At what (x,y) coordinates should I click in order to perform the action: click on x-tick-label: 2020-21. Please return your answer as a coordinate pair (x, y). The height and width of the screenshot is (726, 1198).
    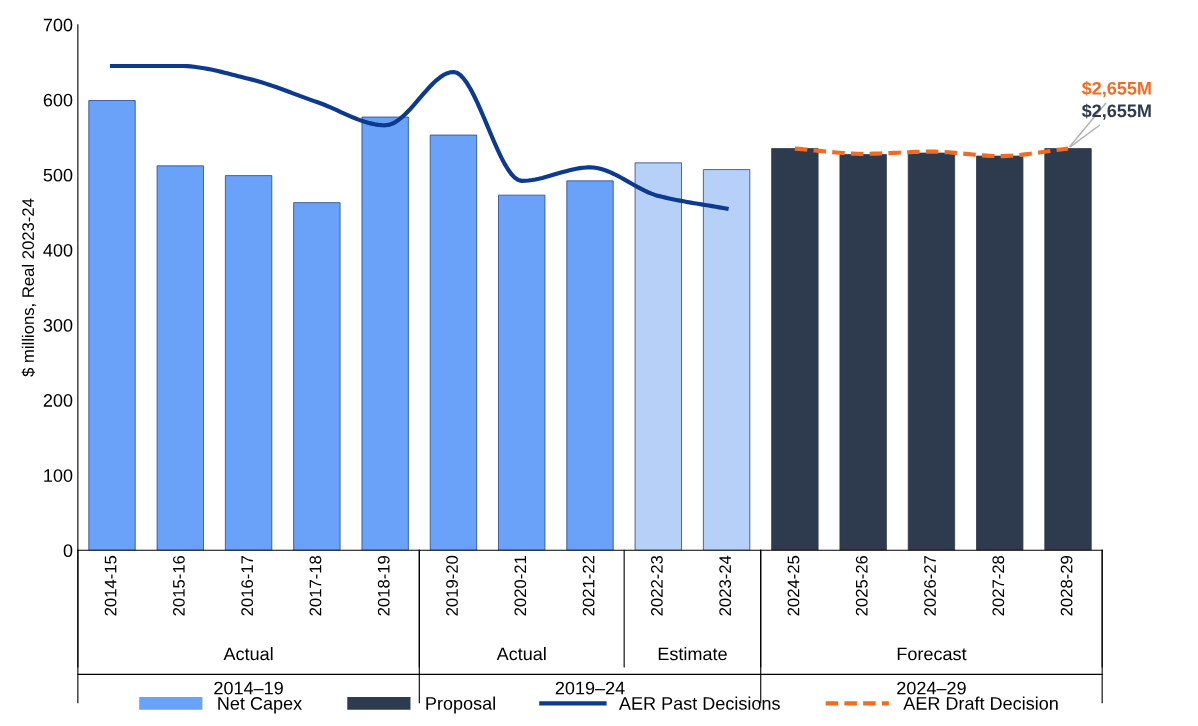
    Looking at the image, I should click on (520, 585).